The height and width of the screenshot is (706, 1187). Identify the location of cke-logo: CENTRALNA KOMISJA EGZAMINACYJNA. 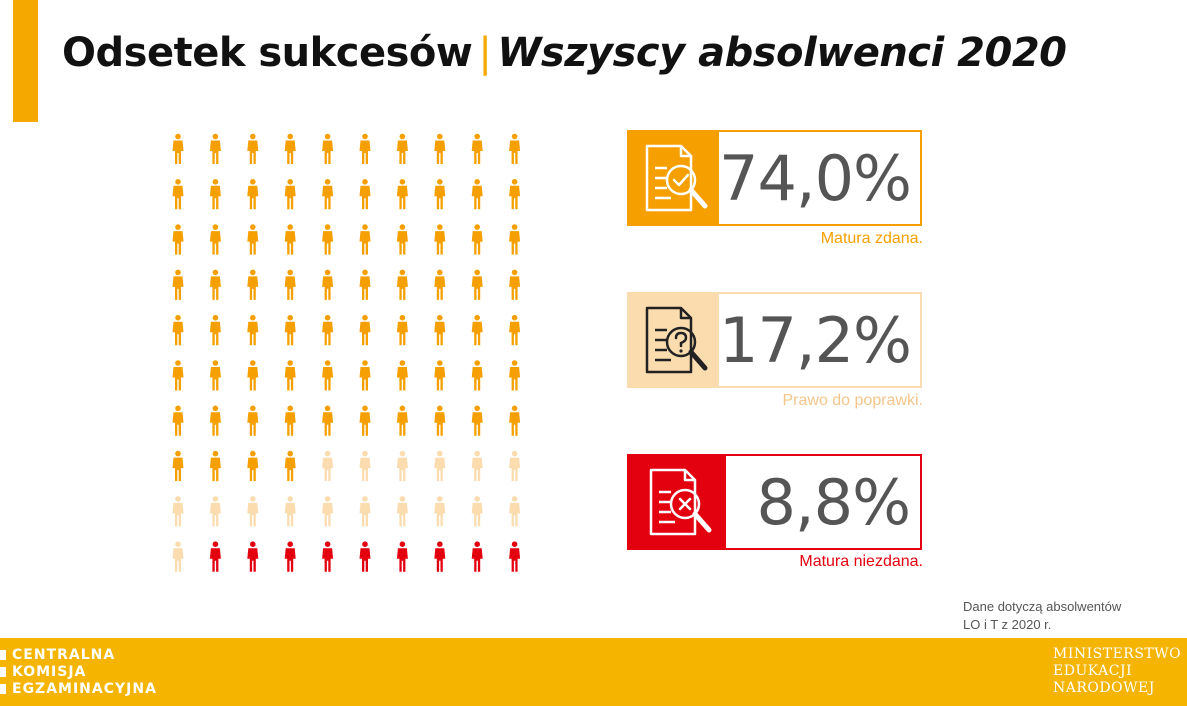
(78, 671).